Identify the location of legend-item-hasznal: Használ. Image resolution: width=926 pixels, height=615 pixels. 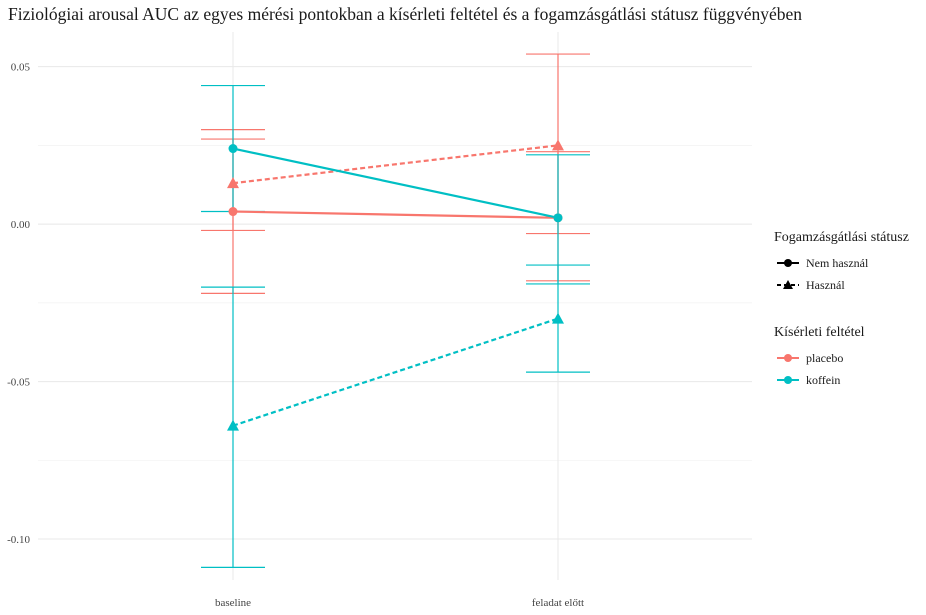
(841, 285).